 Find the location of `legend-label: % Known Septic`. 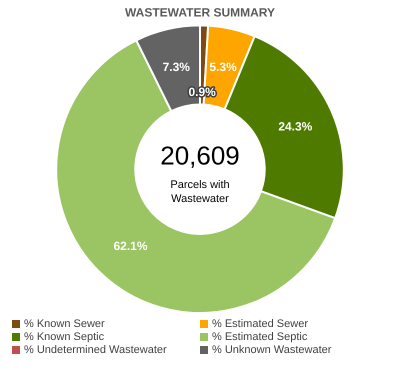

legend-label: % Known Septic is located at coordinates (64, 337).